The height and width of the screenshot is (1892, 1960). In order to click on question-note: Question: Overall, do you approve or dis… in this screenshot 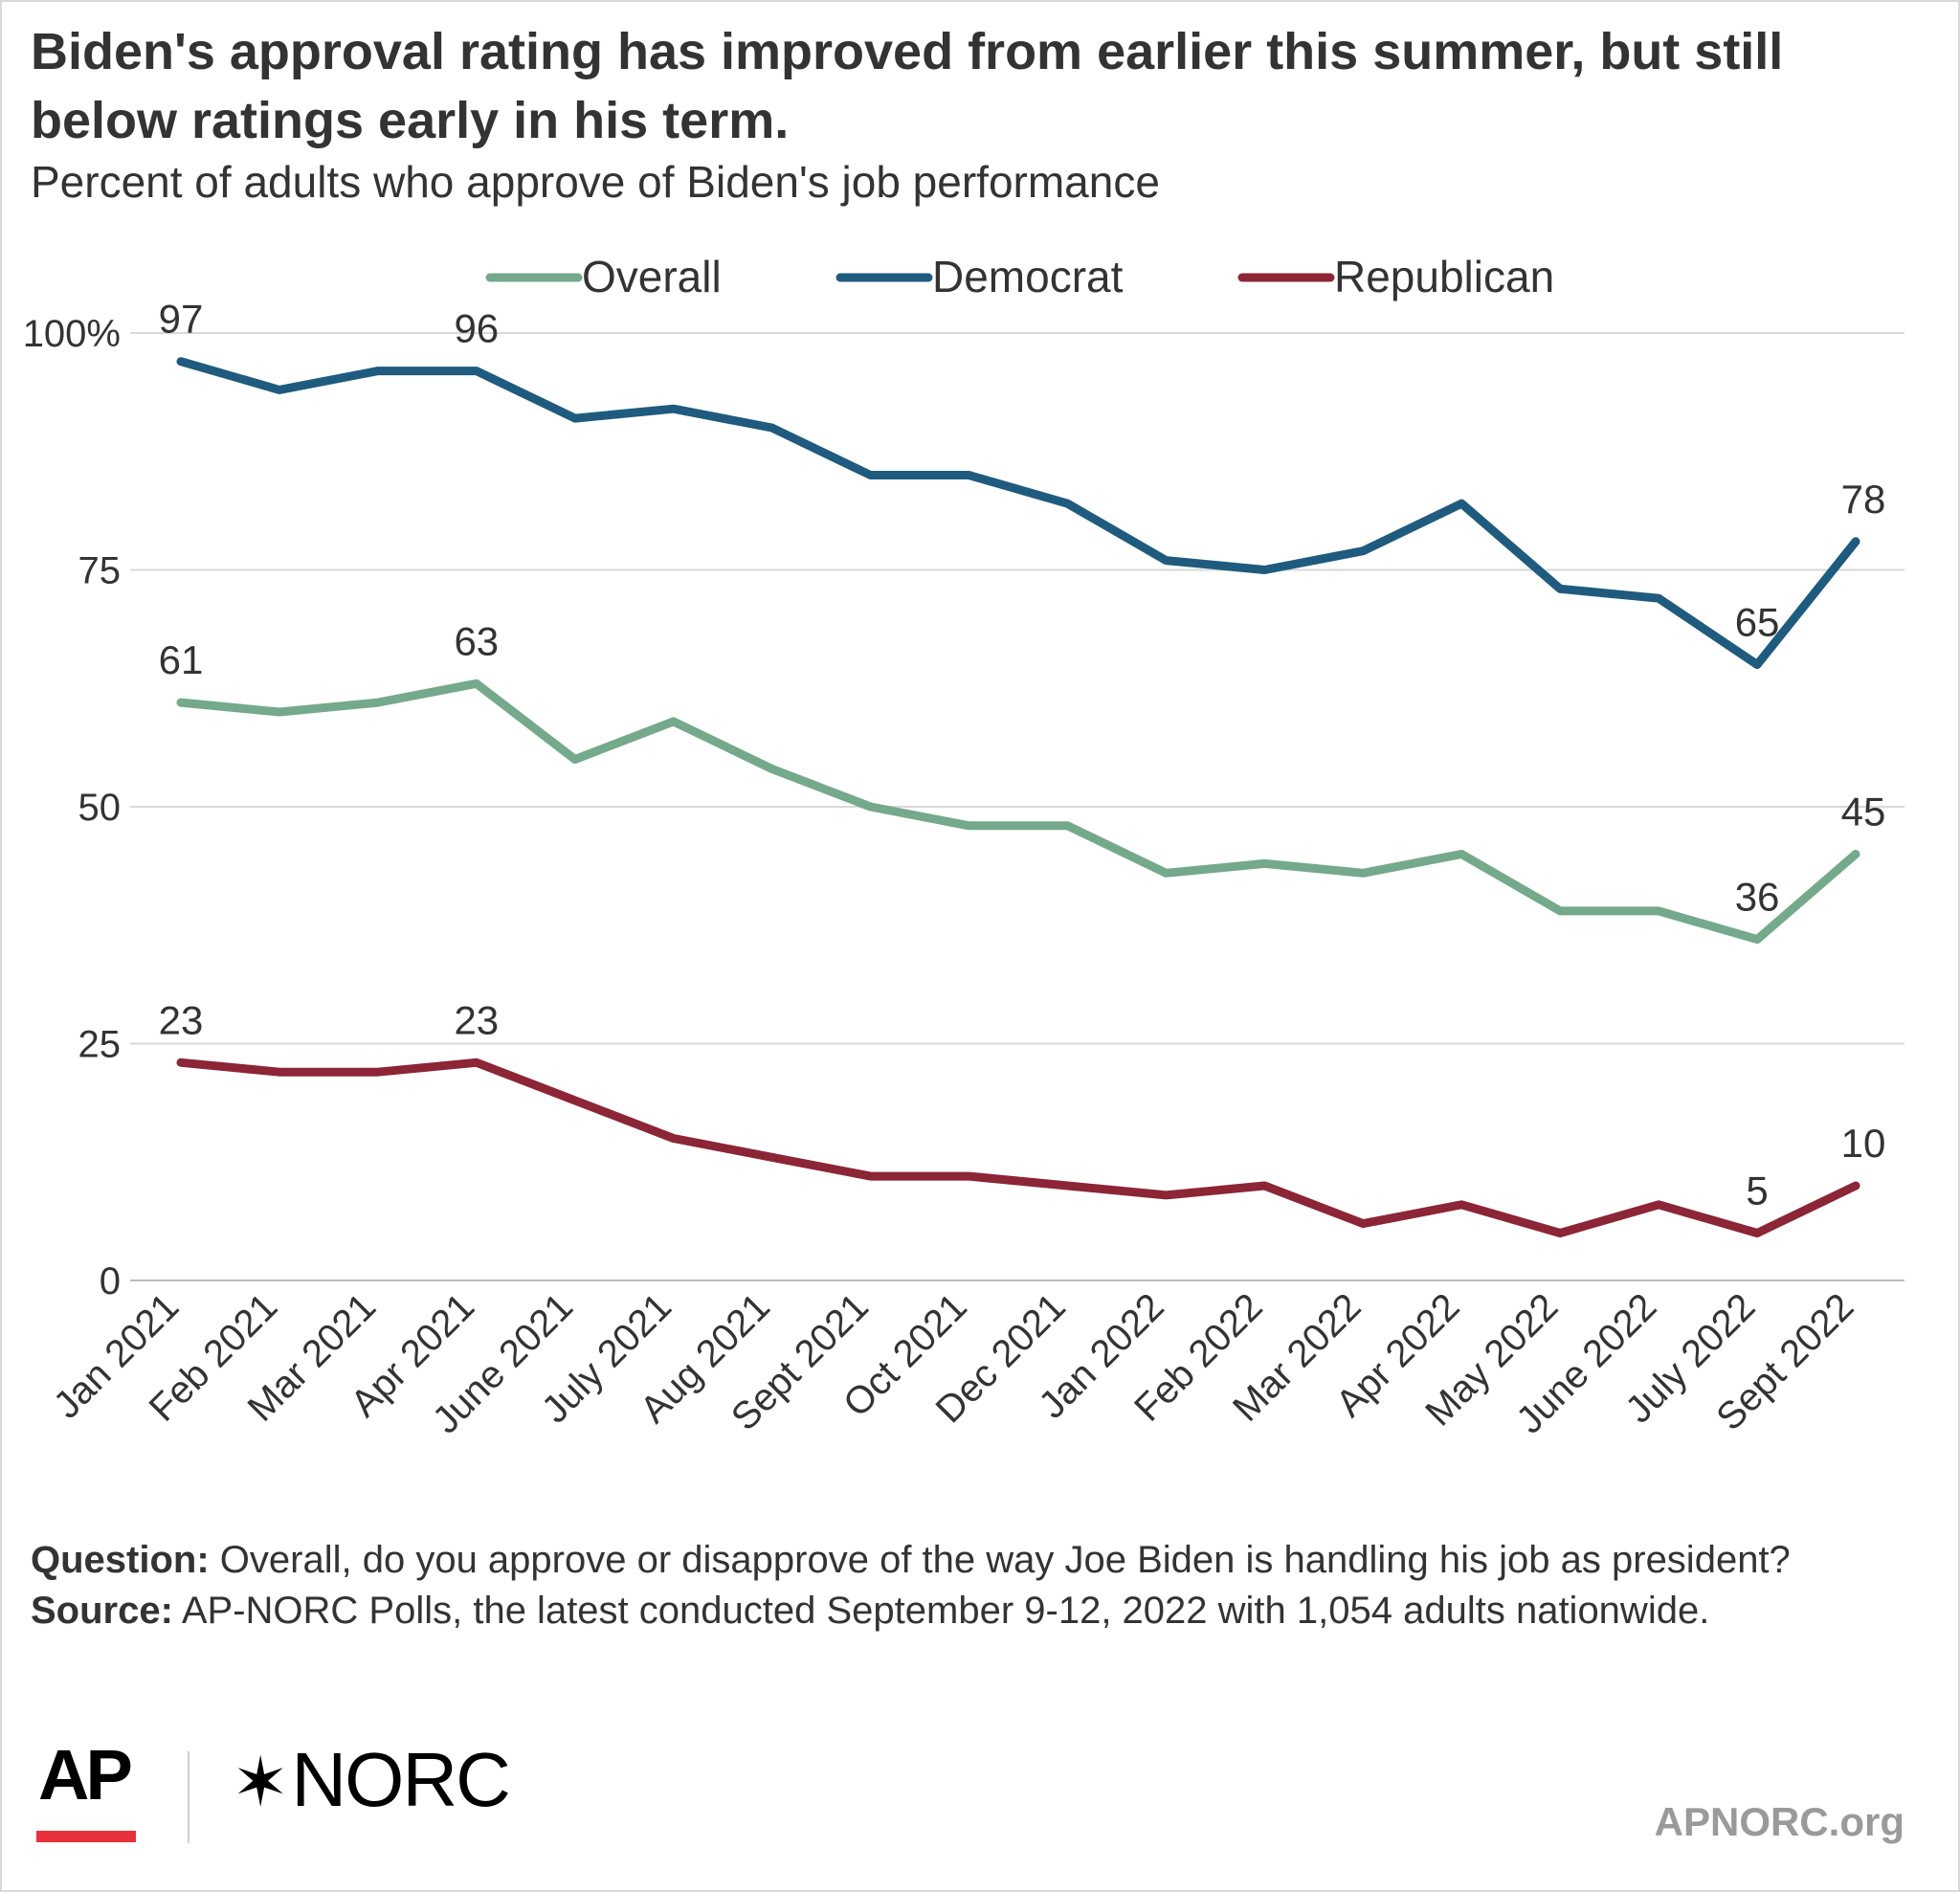, I will do `click(969, 1560)`.